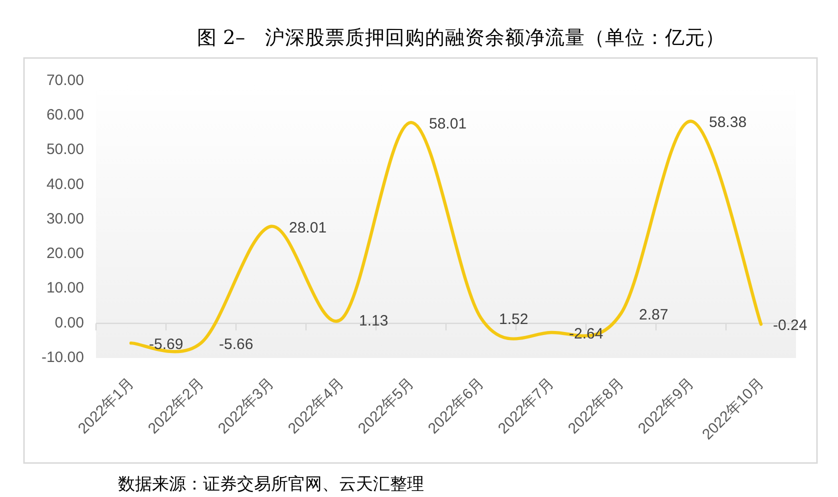 Image resolution: width=838 pixels, height=497 pixels. What do you see at coordinates (308, 227) in the screenshot?
I see `data-label: 28.01` at bounding box center [308, 227].